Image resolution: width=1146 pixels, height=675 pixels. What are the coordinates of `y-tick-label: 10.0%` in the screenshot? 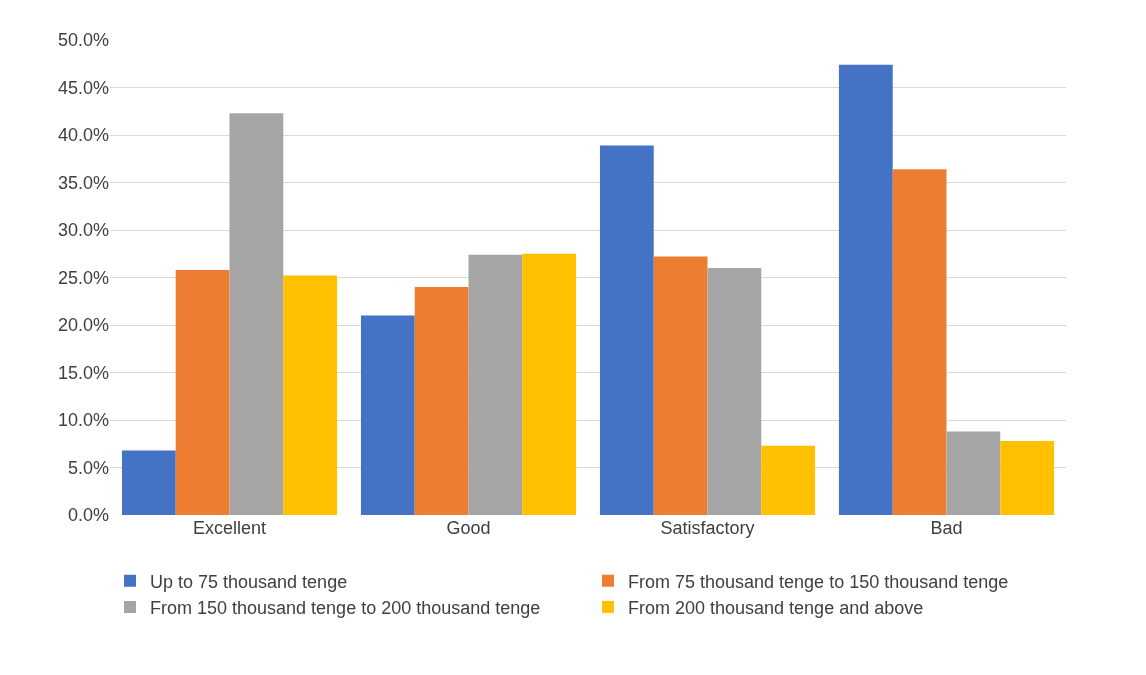 It's located at (83, 420).